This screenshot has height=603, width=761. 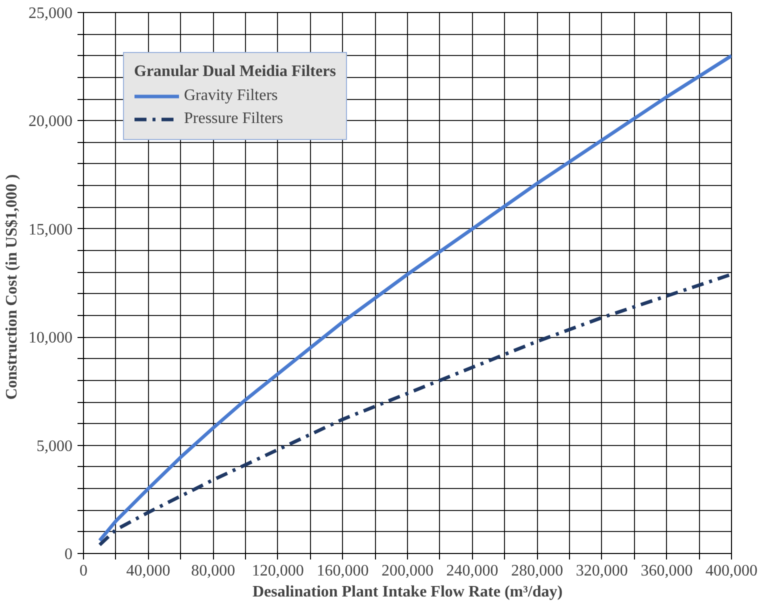 What do you see at coordinates (50, 13) in the screenshot?
I see `y-tick-label: 25,000` at bounding box center [50, 13].